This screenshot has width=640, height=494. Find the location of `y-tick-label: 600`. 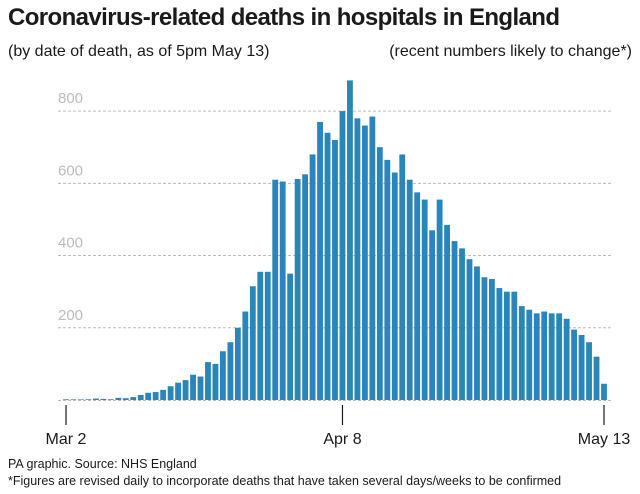

y-tick-label: 600 is located at coordinates (70, 170).